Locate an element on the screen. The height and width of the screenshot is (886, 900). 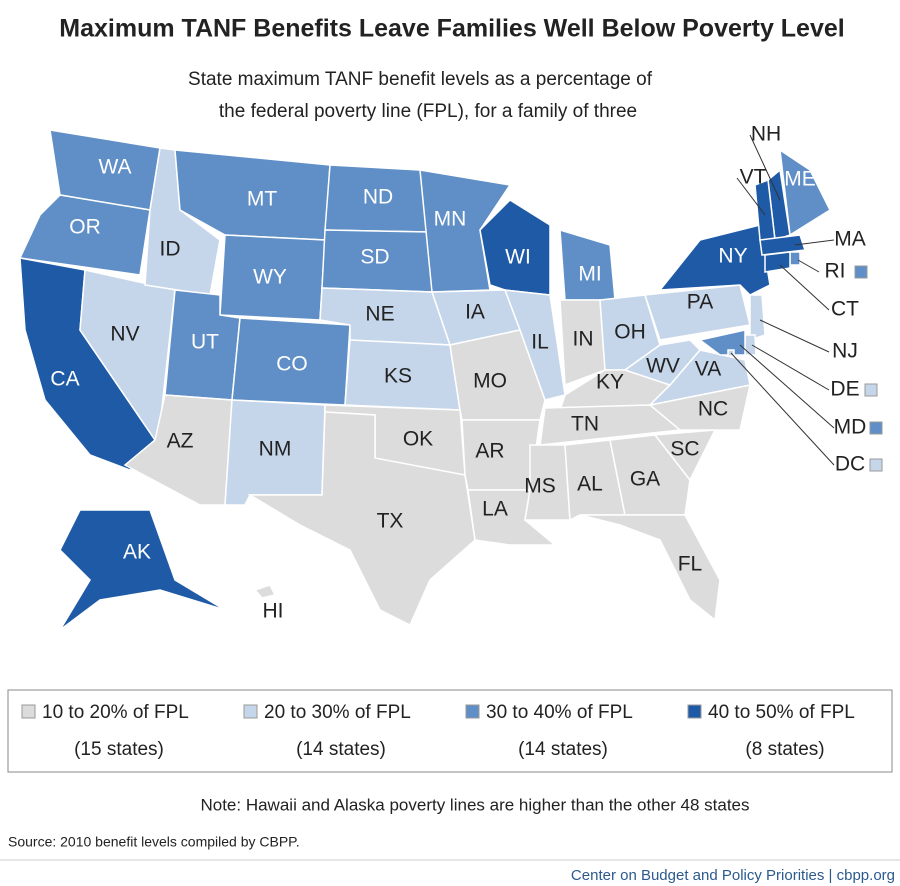
legend-label: 40 to 50% of FPL is located at coordinates (781, 712).